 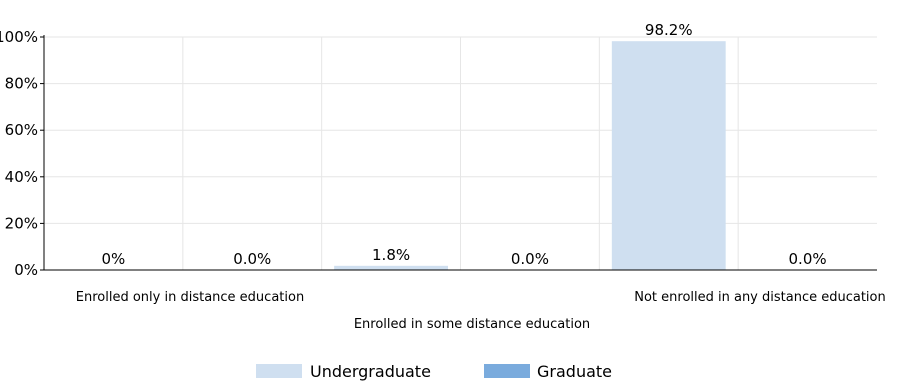 What do you see at coordinates (370, 371) in the screenshot?
I see `legend-label: Undergraduate` at bounding box center [370, 371].